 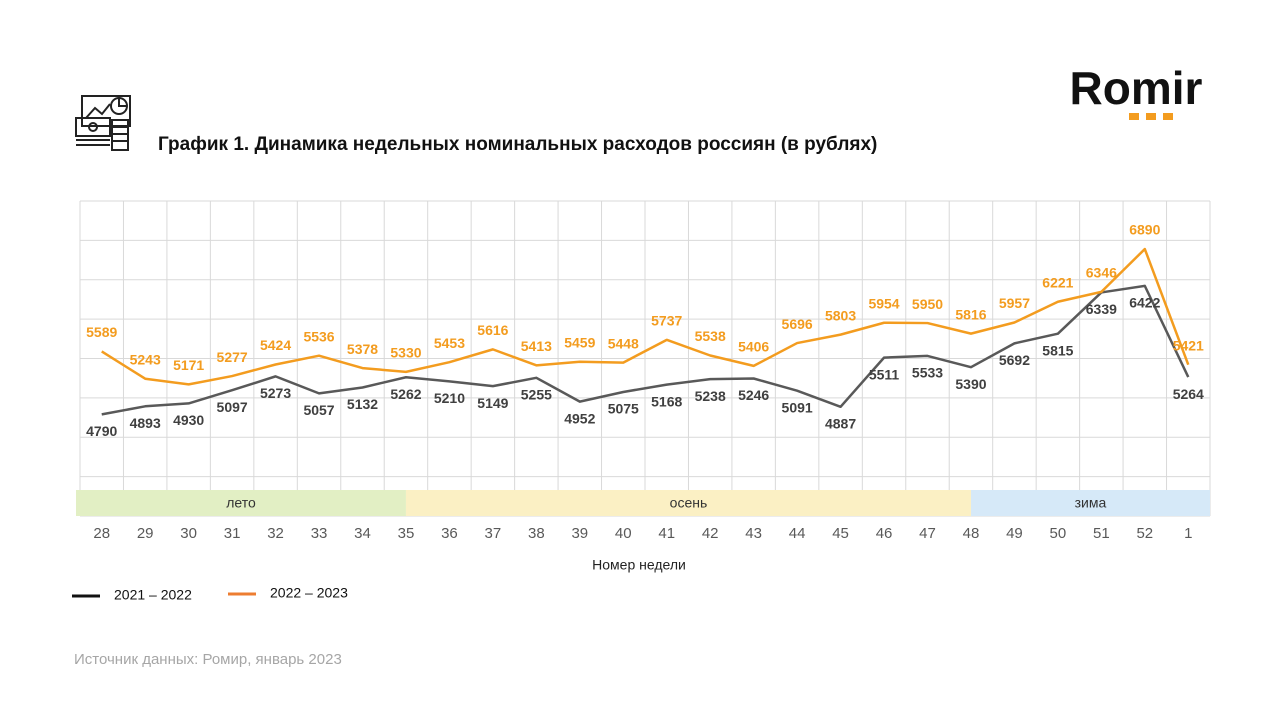 I want to click on x-tick-label: 35, so click(x=406, y=533).